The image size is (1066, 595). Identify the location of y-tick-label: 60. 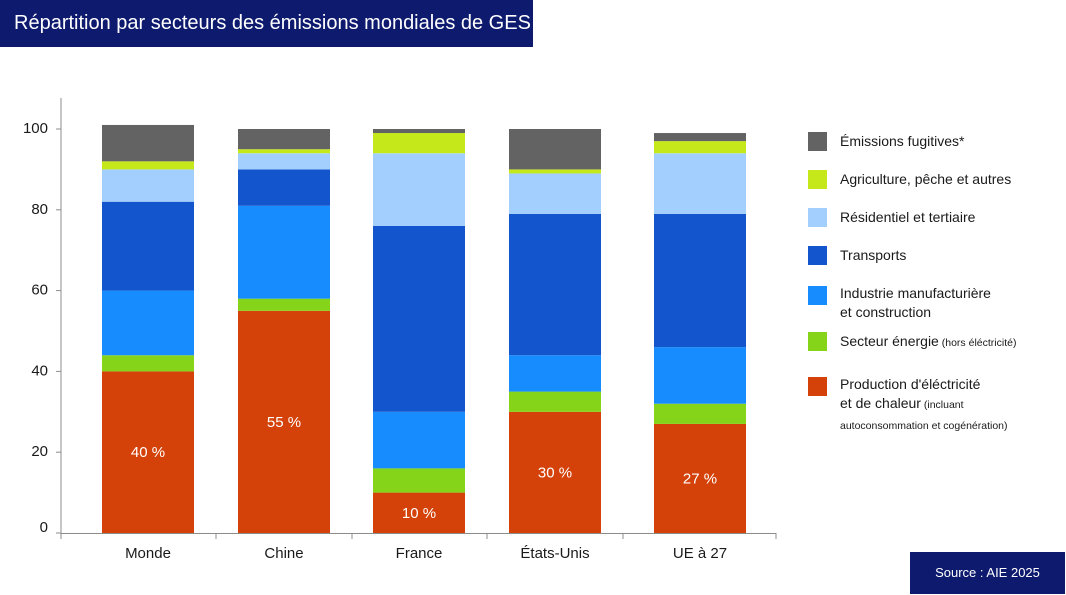
(39, 290).